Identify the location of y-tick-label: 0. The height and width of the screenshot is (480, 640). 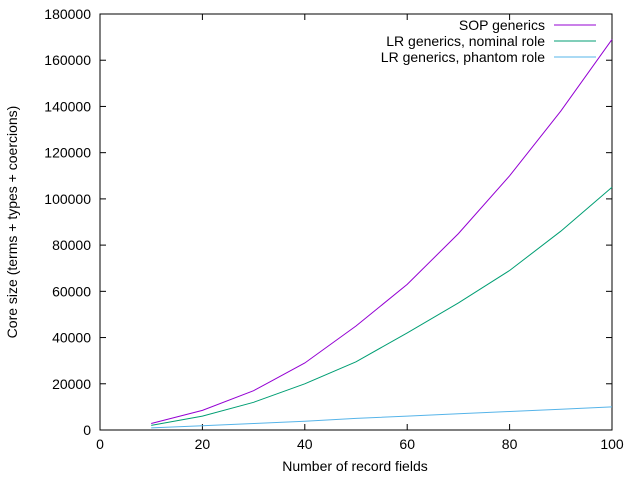
(87, 430).